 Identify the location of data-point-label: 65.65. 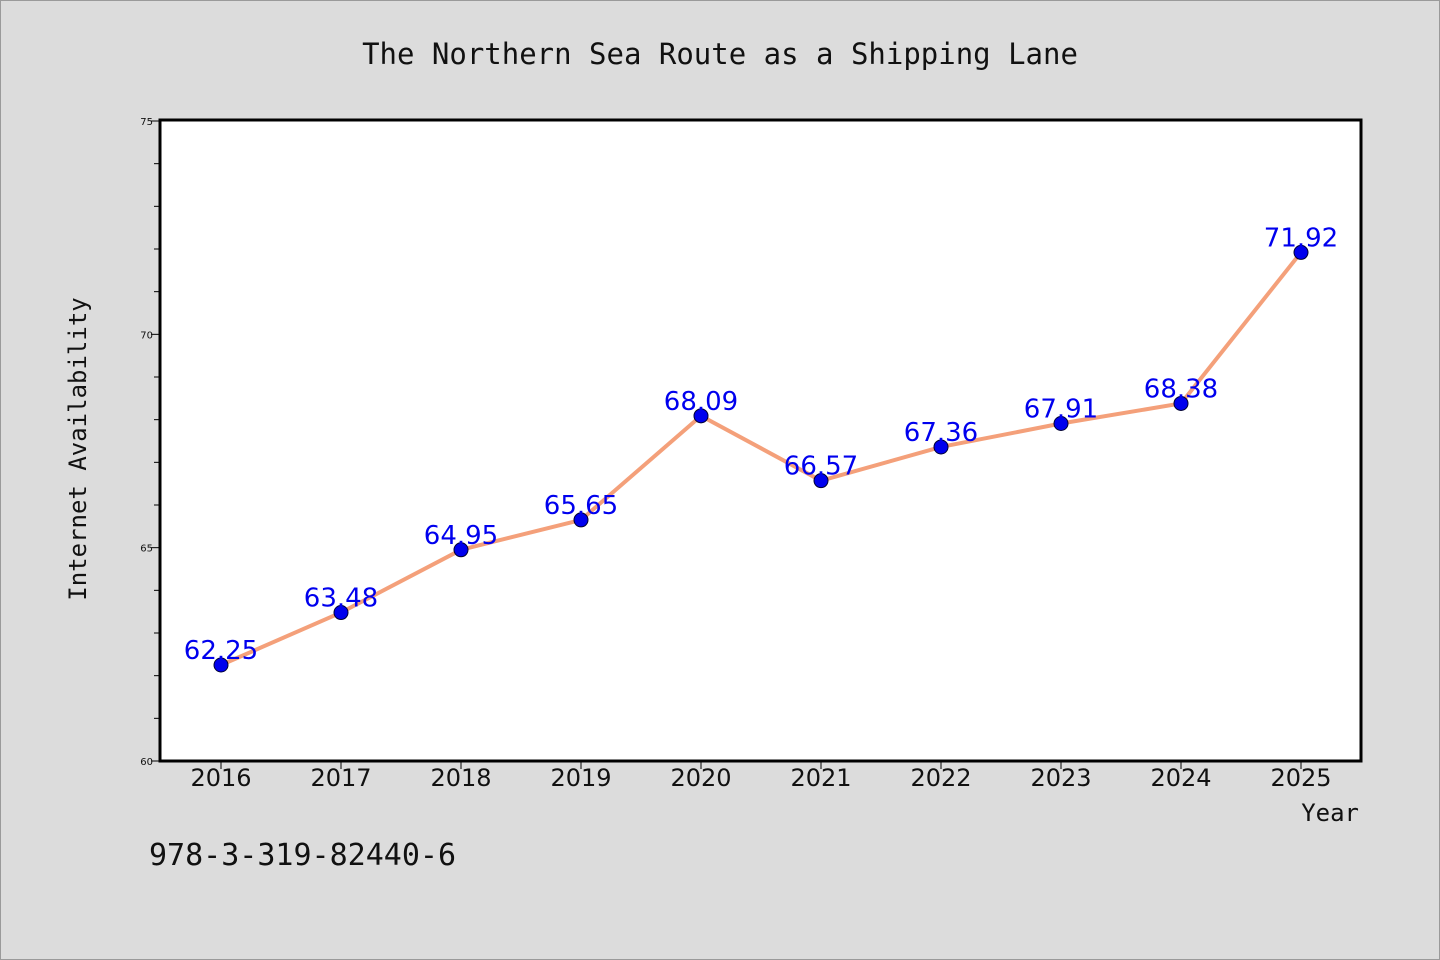
(581, 506).